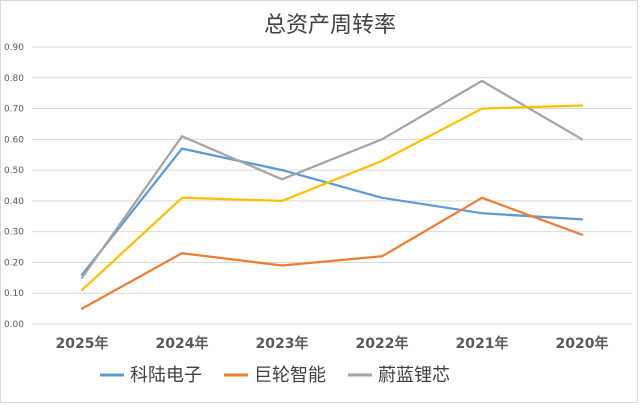 This screenshot has height=405, width=640. I want to click on y-tick-label: 0.10, so click(14, 294).